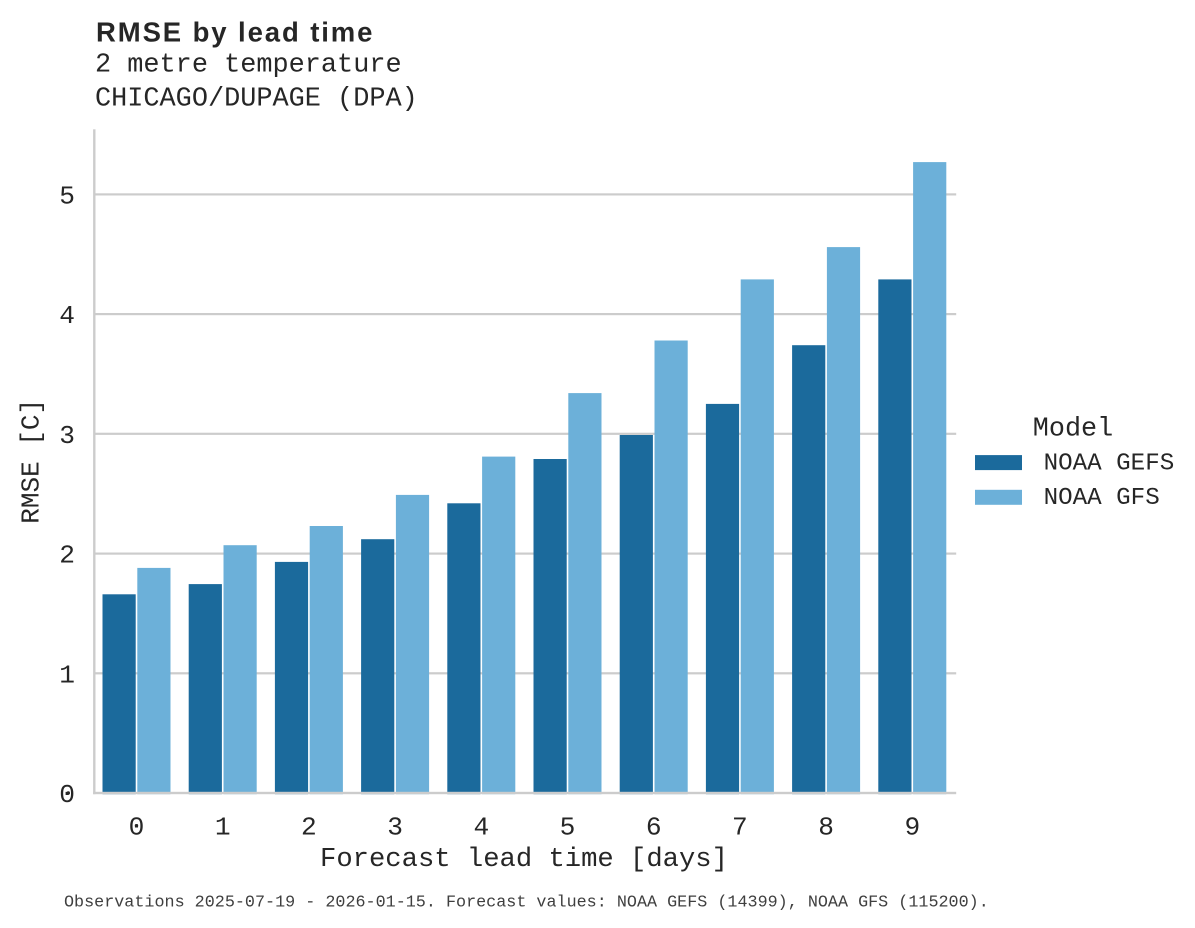 Image resolution: width=1195 pixels, height=928 pixels. I want to click on svg-text: NOAA GEFS, so click(1109, 464).